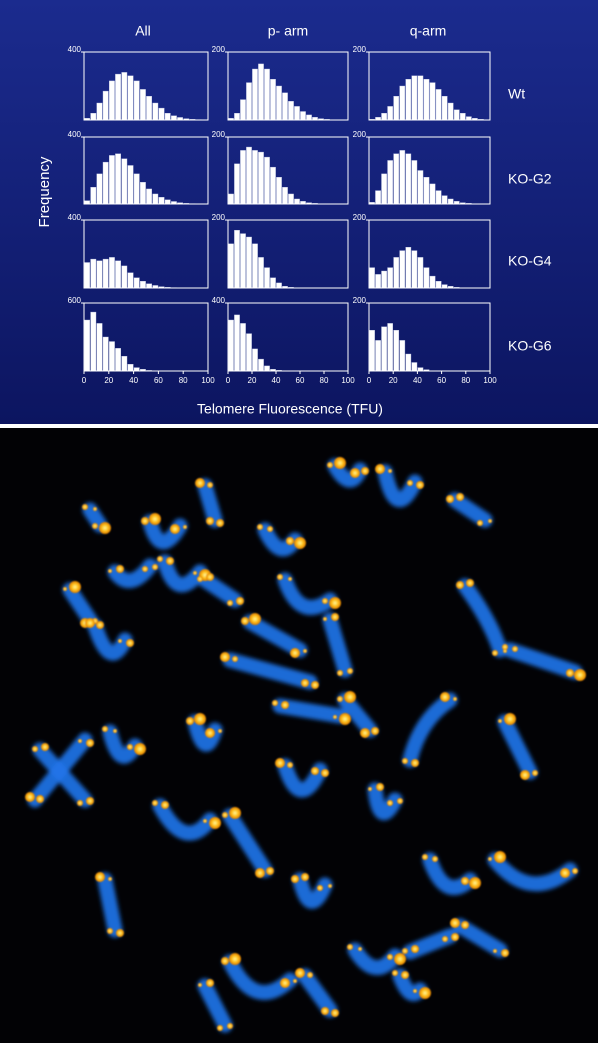  What do you see at coordinates (530, 179) in the screenshot?
I see `row-label: KO-G2` at bounding box center [530, 179].